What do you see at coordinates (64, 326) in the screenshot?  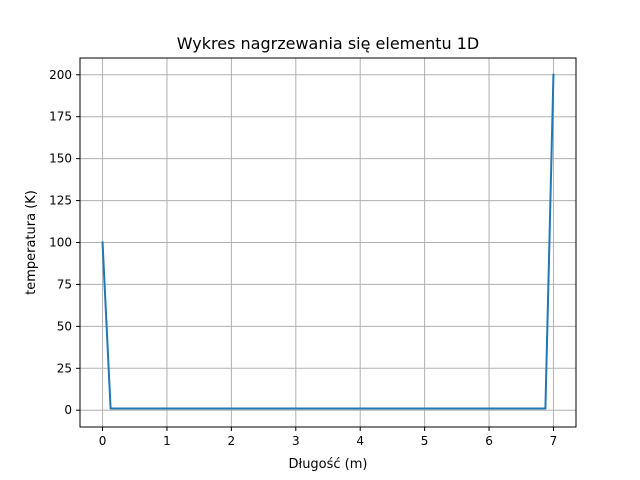 I see `y-tick-label: 50` at bounding box center [64, 326].